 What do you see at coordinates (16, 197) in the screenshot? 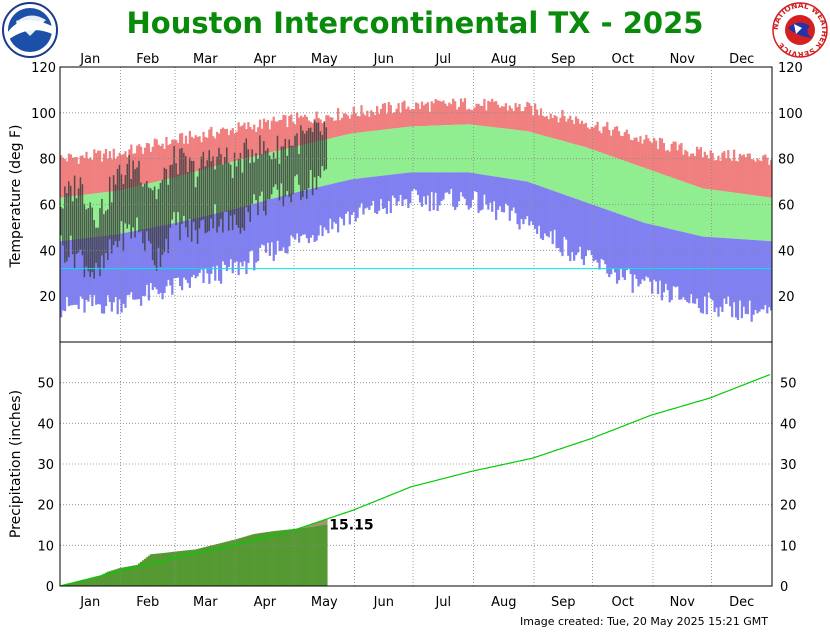
I see `temperature-axis-label: Temperature (deg F)` at bounding box center [16, 197].